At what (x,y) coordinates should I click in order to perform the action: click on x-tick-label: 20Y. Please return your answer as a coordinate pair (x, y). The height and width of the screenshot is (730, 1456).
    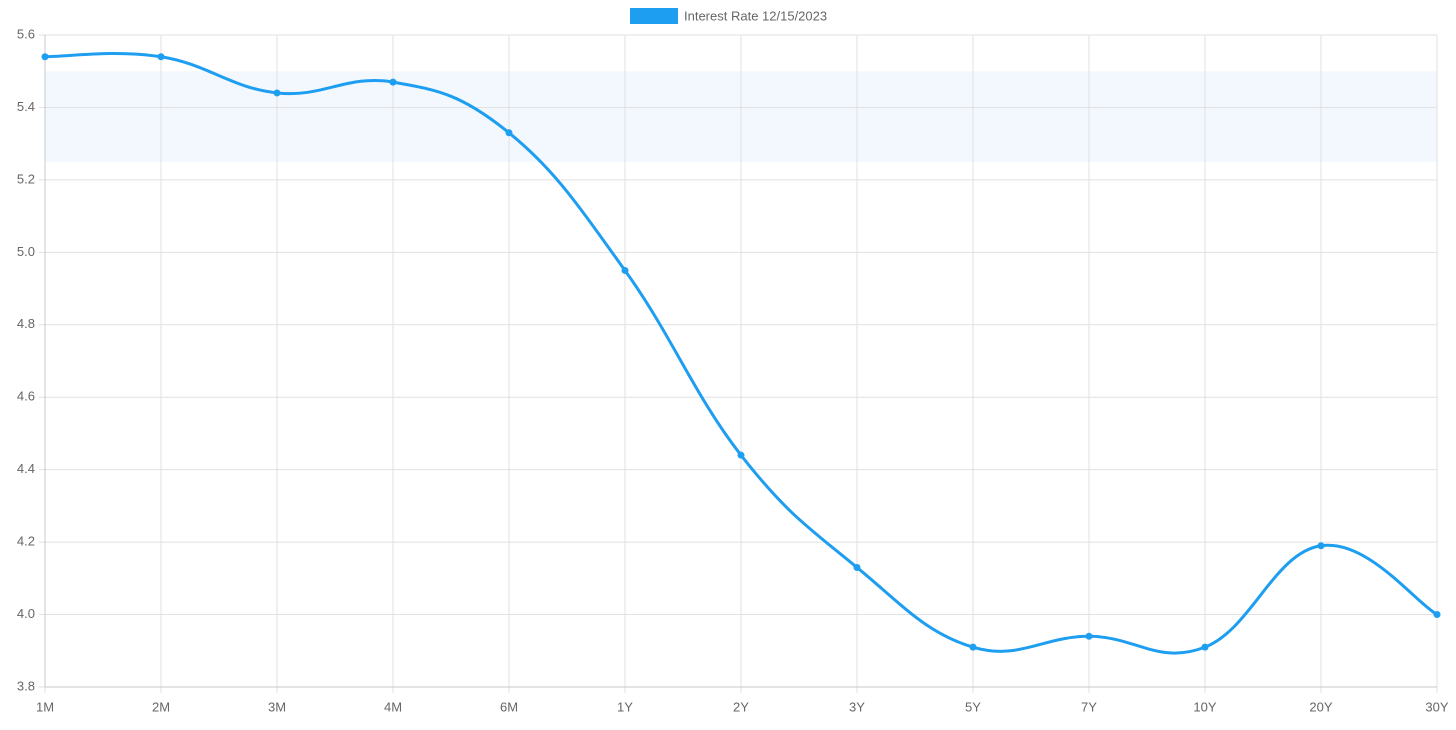
    Looking at the image, I should click on (1320, 706).